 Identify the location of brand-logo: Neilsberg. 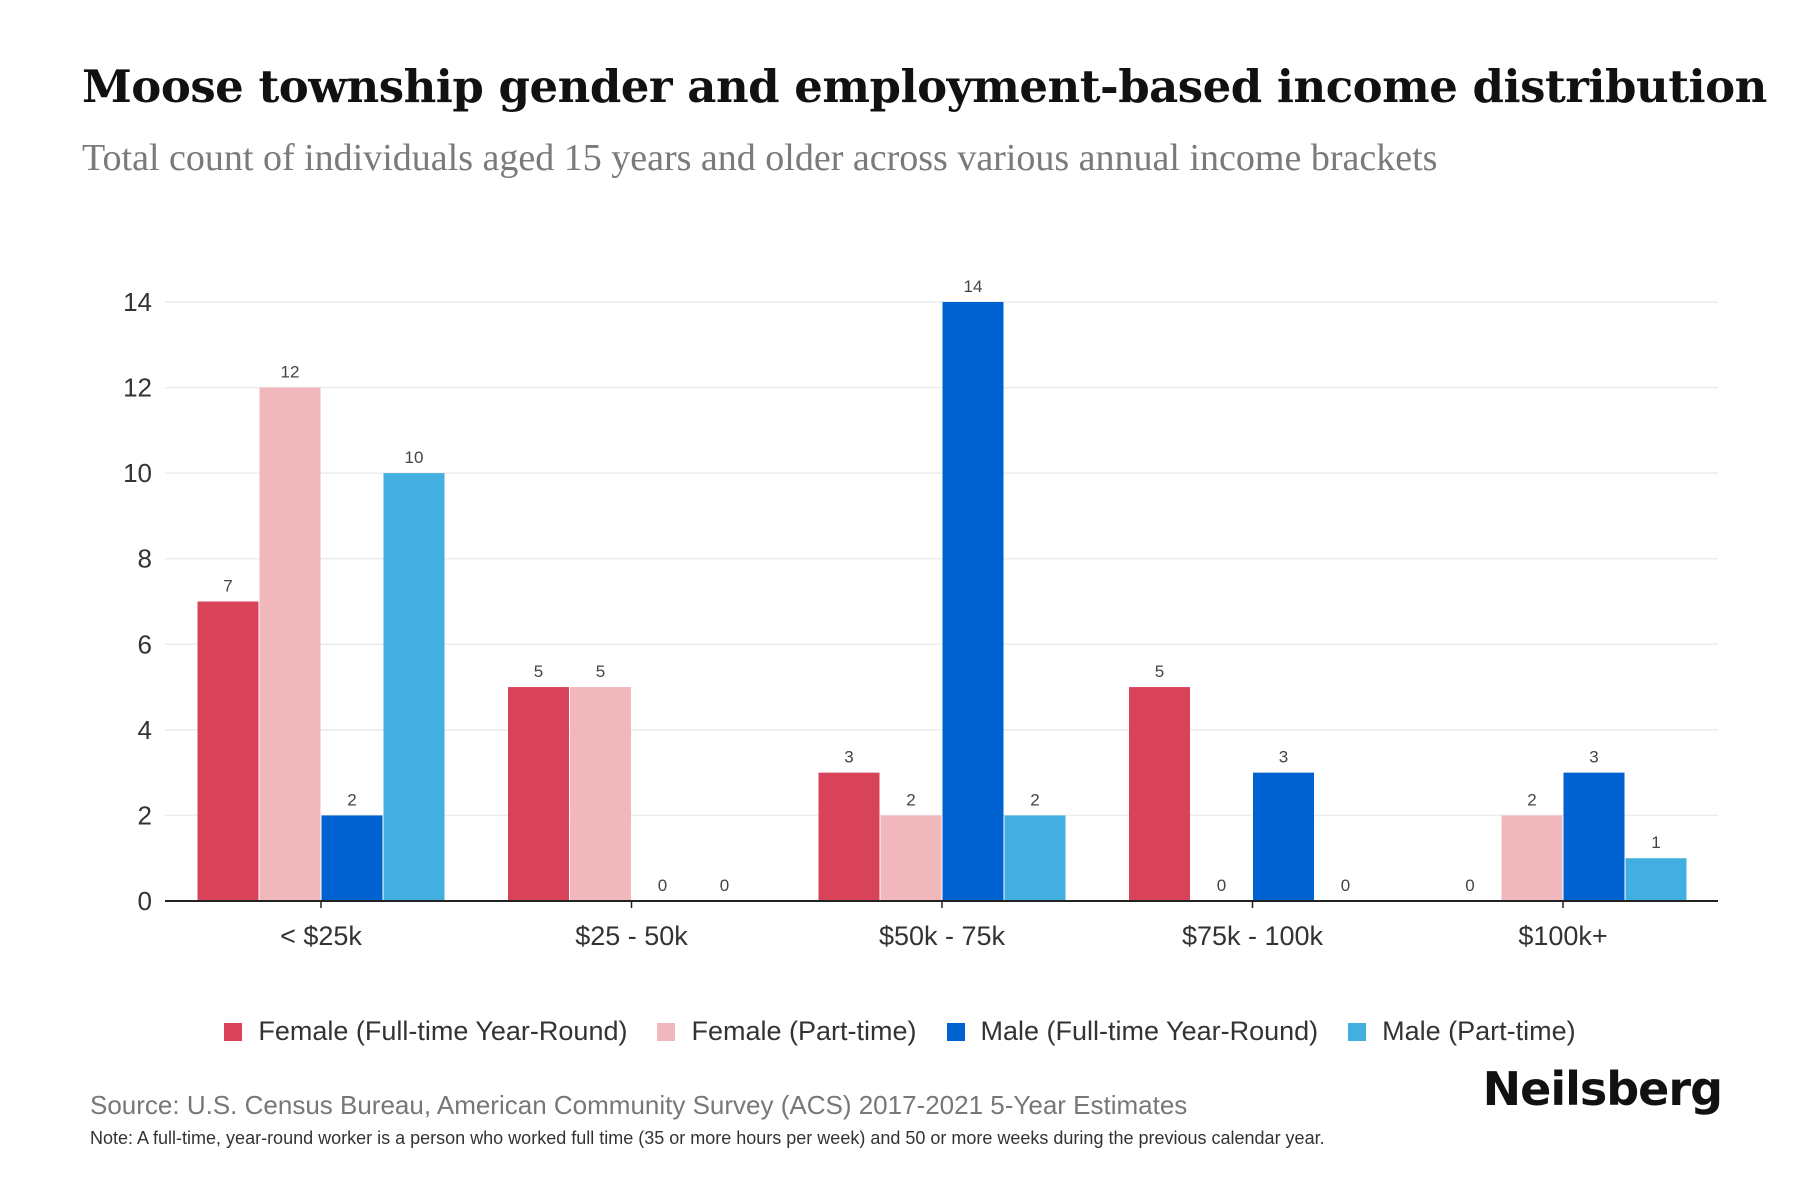
(1602, 1089).